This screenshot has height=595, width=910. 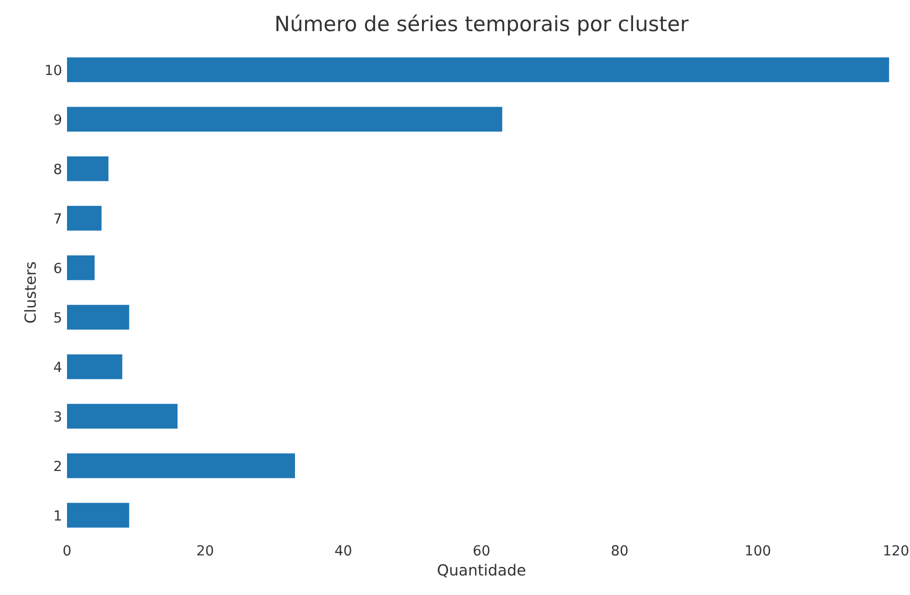 What do you see at coordinates (57, 466) in the screenshot?
I see `y-tick-label: 2` at bounding box center [57, 466].